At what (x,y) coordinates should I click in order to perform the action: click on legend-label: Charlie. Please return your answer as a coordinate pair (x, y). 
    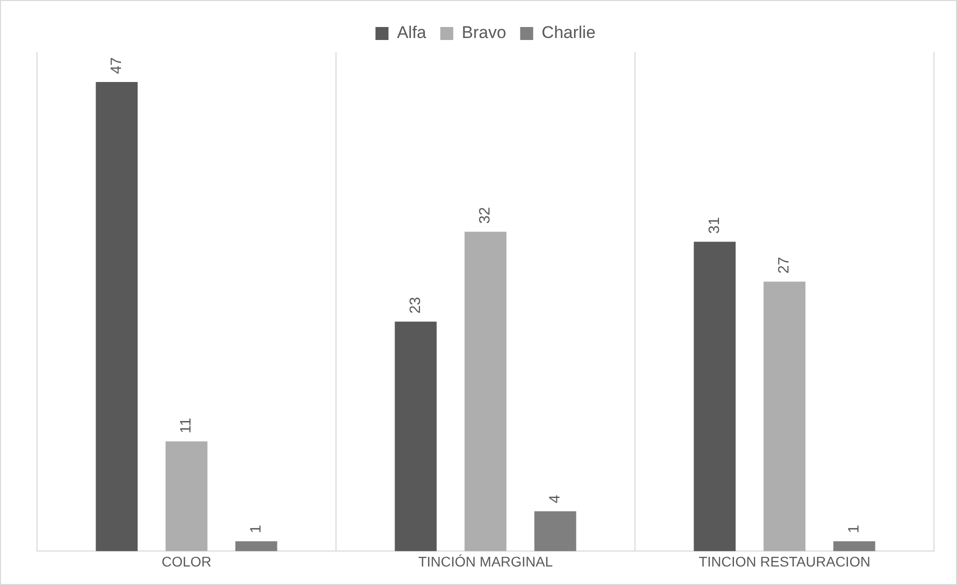
    Looking at the image, I should click on (569, 32).